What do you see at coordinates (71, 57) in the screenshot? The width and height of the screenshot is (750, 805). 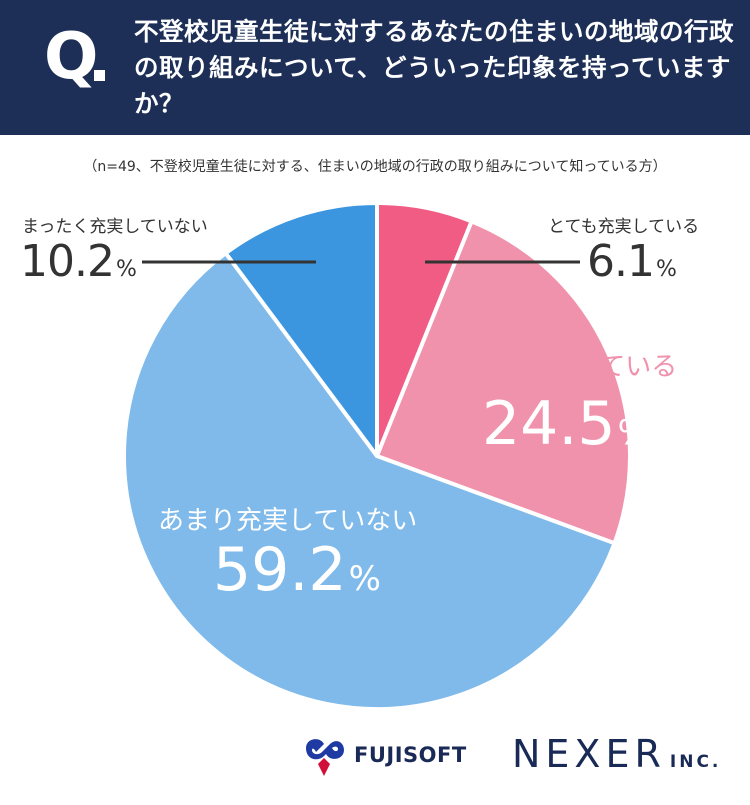 I see `q-letter: Q` at bounding box center [71, 57].